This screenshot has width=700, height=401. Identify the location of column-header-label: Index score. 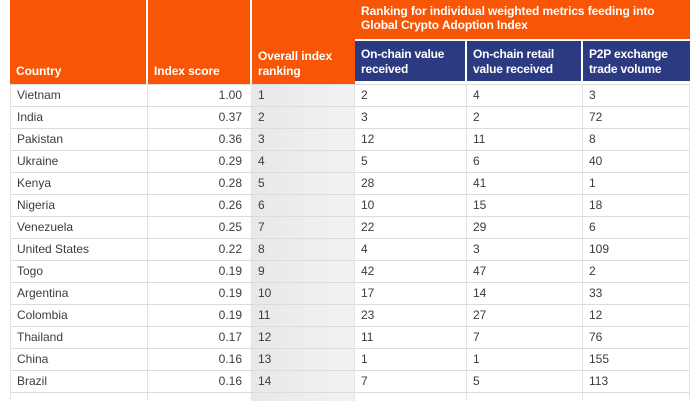
(187, 70).